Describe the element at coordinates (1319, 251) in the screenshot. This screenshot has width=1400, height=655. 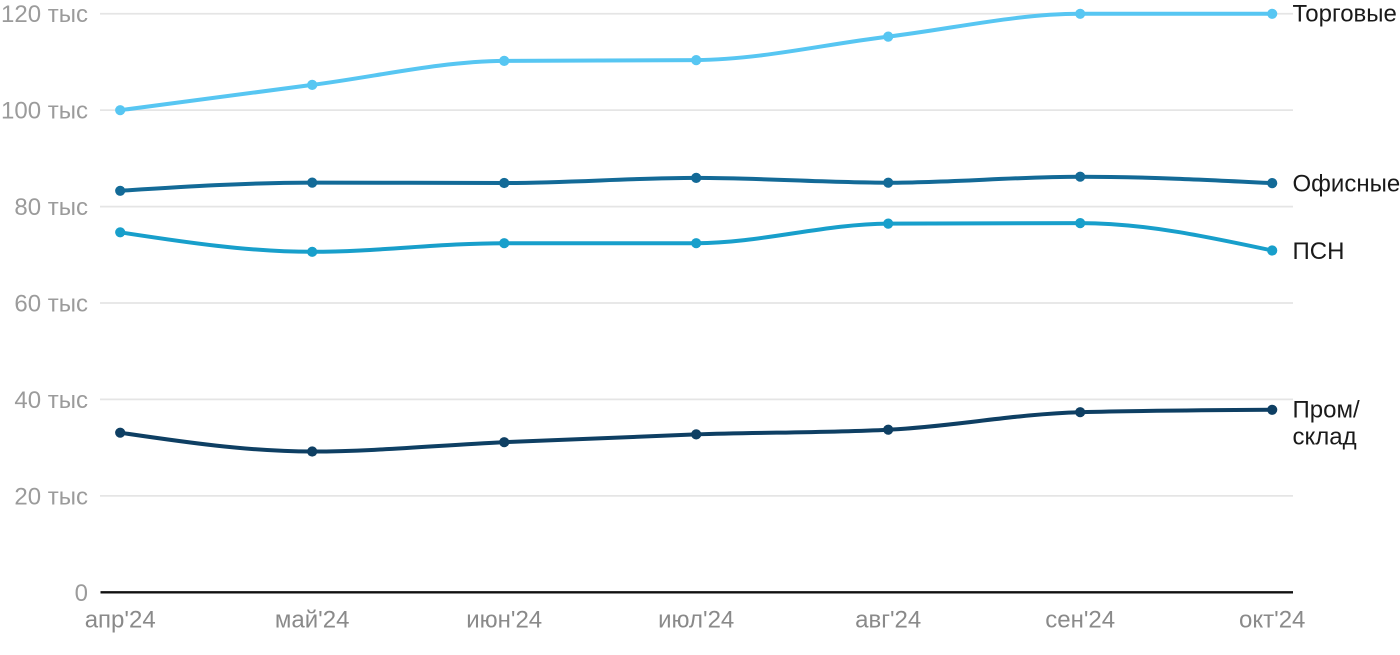
I see `svg-text: ПСН` at that location.